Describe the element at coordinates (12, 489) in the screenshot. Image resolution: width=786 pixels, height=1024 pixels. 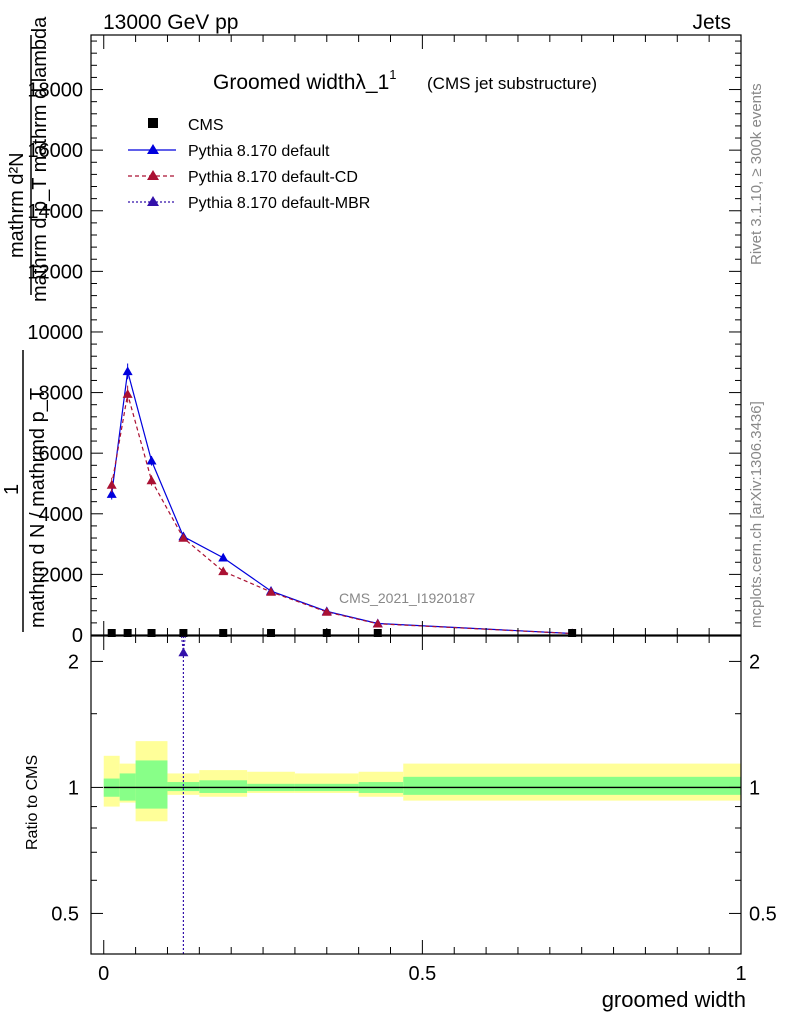
I see `y-label-bottom-numerator: 1` at that location.